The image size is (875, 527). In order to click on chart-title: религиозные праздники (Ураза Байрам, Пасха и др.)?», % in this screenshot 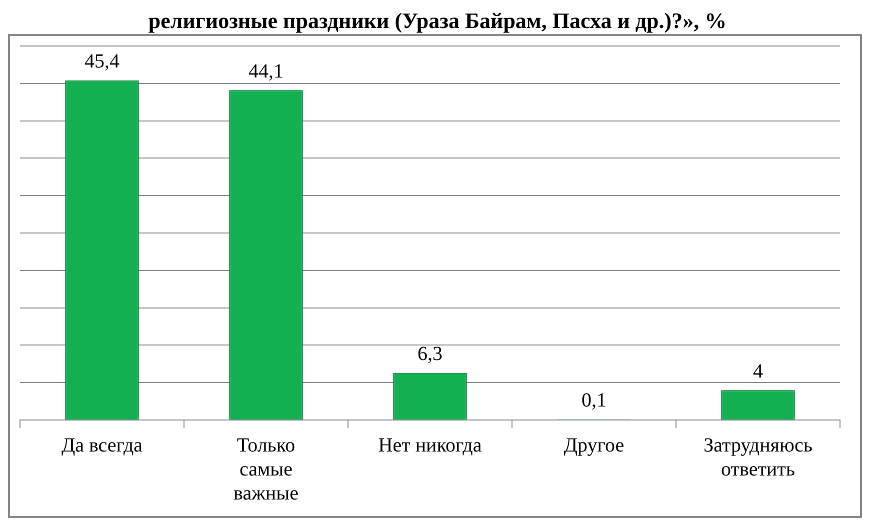, I will do `click(437, 21)`.